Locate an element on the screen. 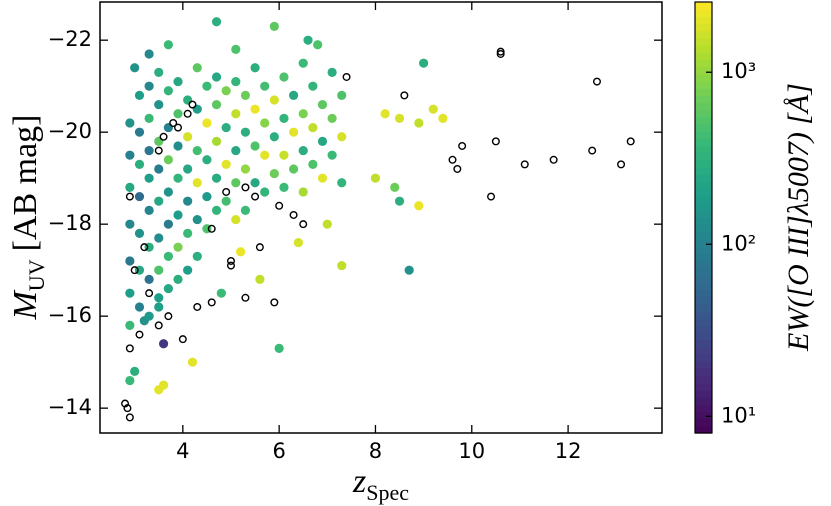 The image size is (831, 506). colorbar-frame is located at coordinates (703, 217).